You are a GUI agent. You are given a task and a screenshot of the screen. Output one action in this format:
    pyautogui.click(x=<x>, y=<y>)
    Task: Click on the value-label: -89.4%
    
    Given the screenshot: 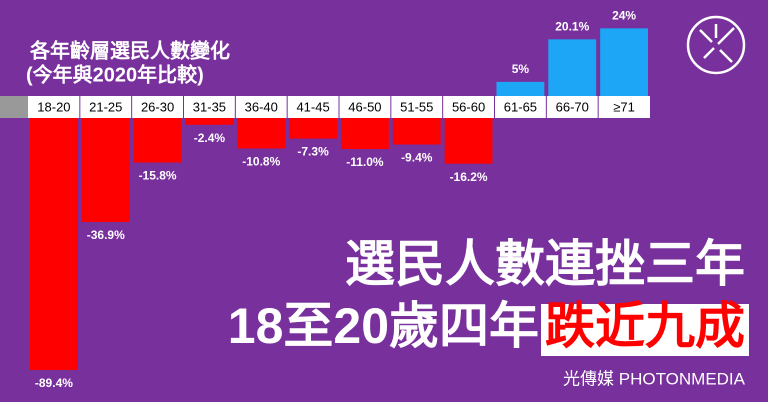 What is the action you would take?
    pyautogui.click(x=54, y=383)
    